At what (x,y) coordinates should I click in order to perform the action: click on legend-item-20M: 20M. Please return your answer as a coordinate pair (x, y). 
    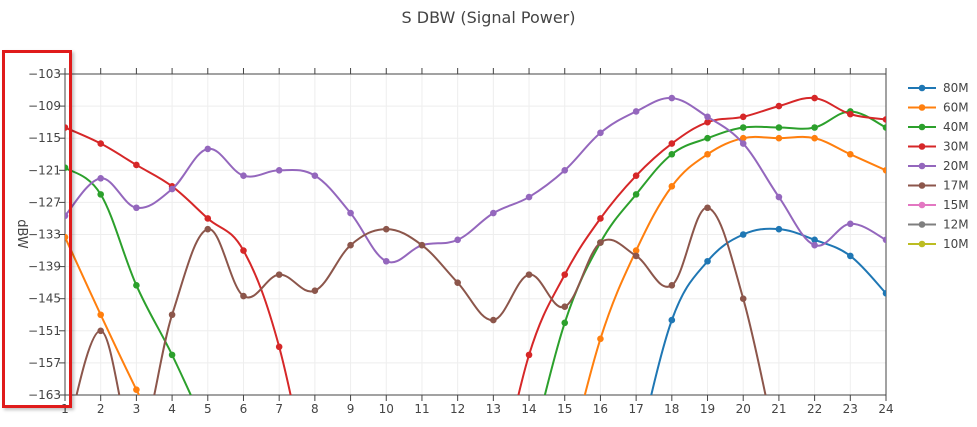
    Looking at the image, I should click on (938, 166).